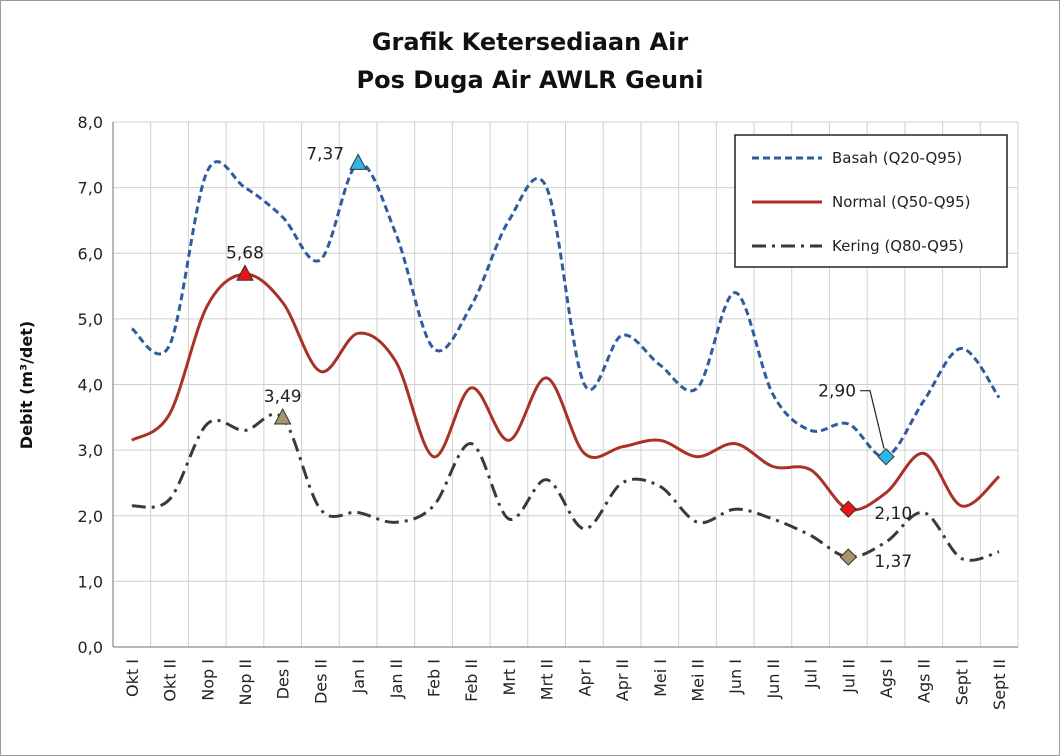 This screenshot has width=1060, height=756. What do you see at coordinates (90, 319) in the screenshot?
I see `y-tick-label: 5,0` at bounding box center [90, 319].